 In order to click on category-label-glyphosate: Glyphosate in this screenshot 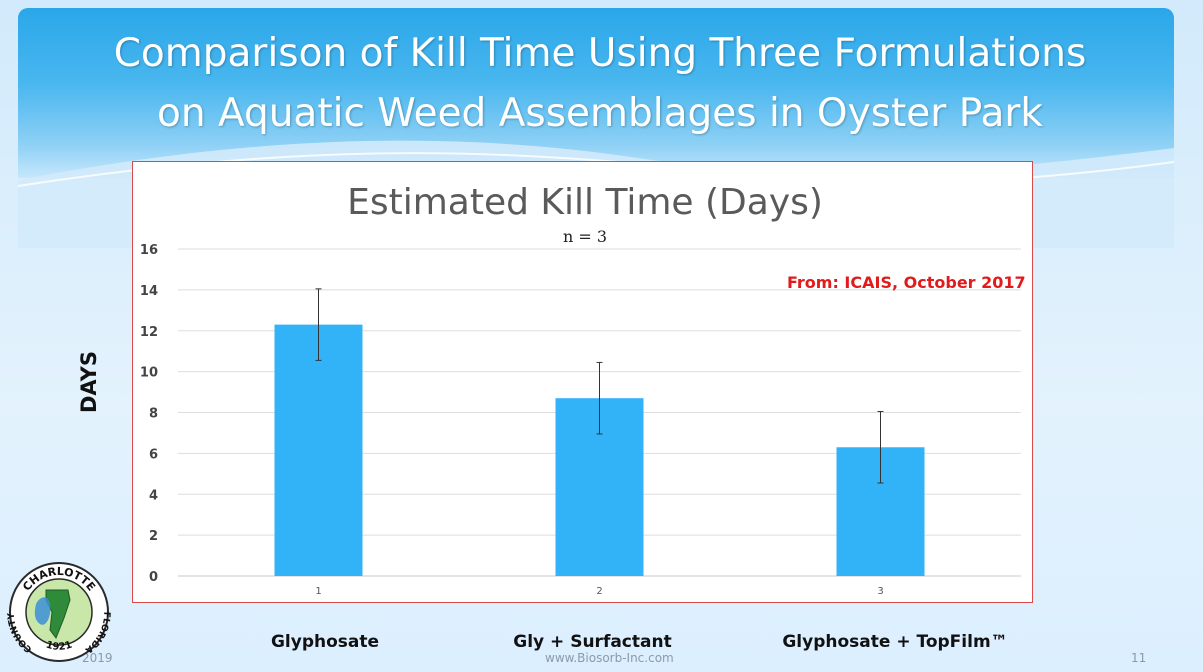, I will do `click(325, 642)`.